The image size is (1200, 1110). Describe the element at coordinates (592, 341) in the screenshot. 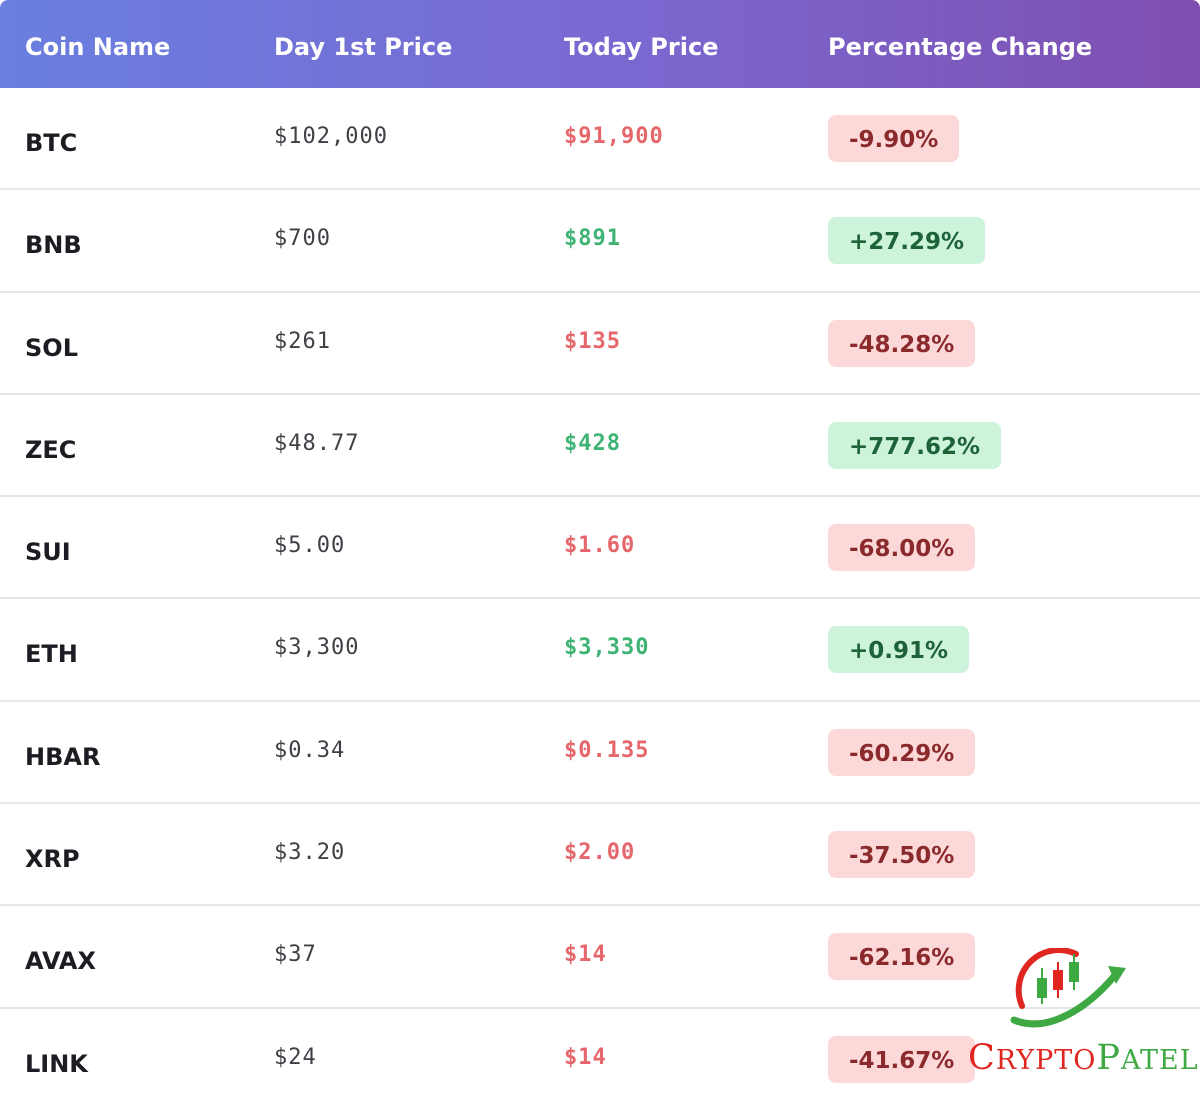

I see `today-price: $135` at that location.